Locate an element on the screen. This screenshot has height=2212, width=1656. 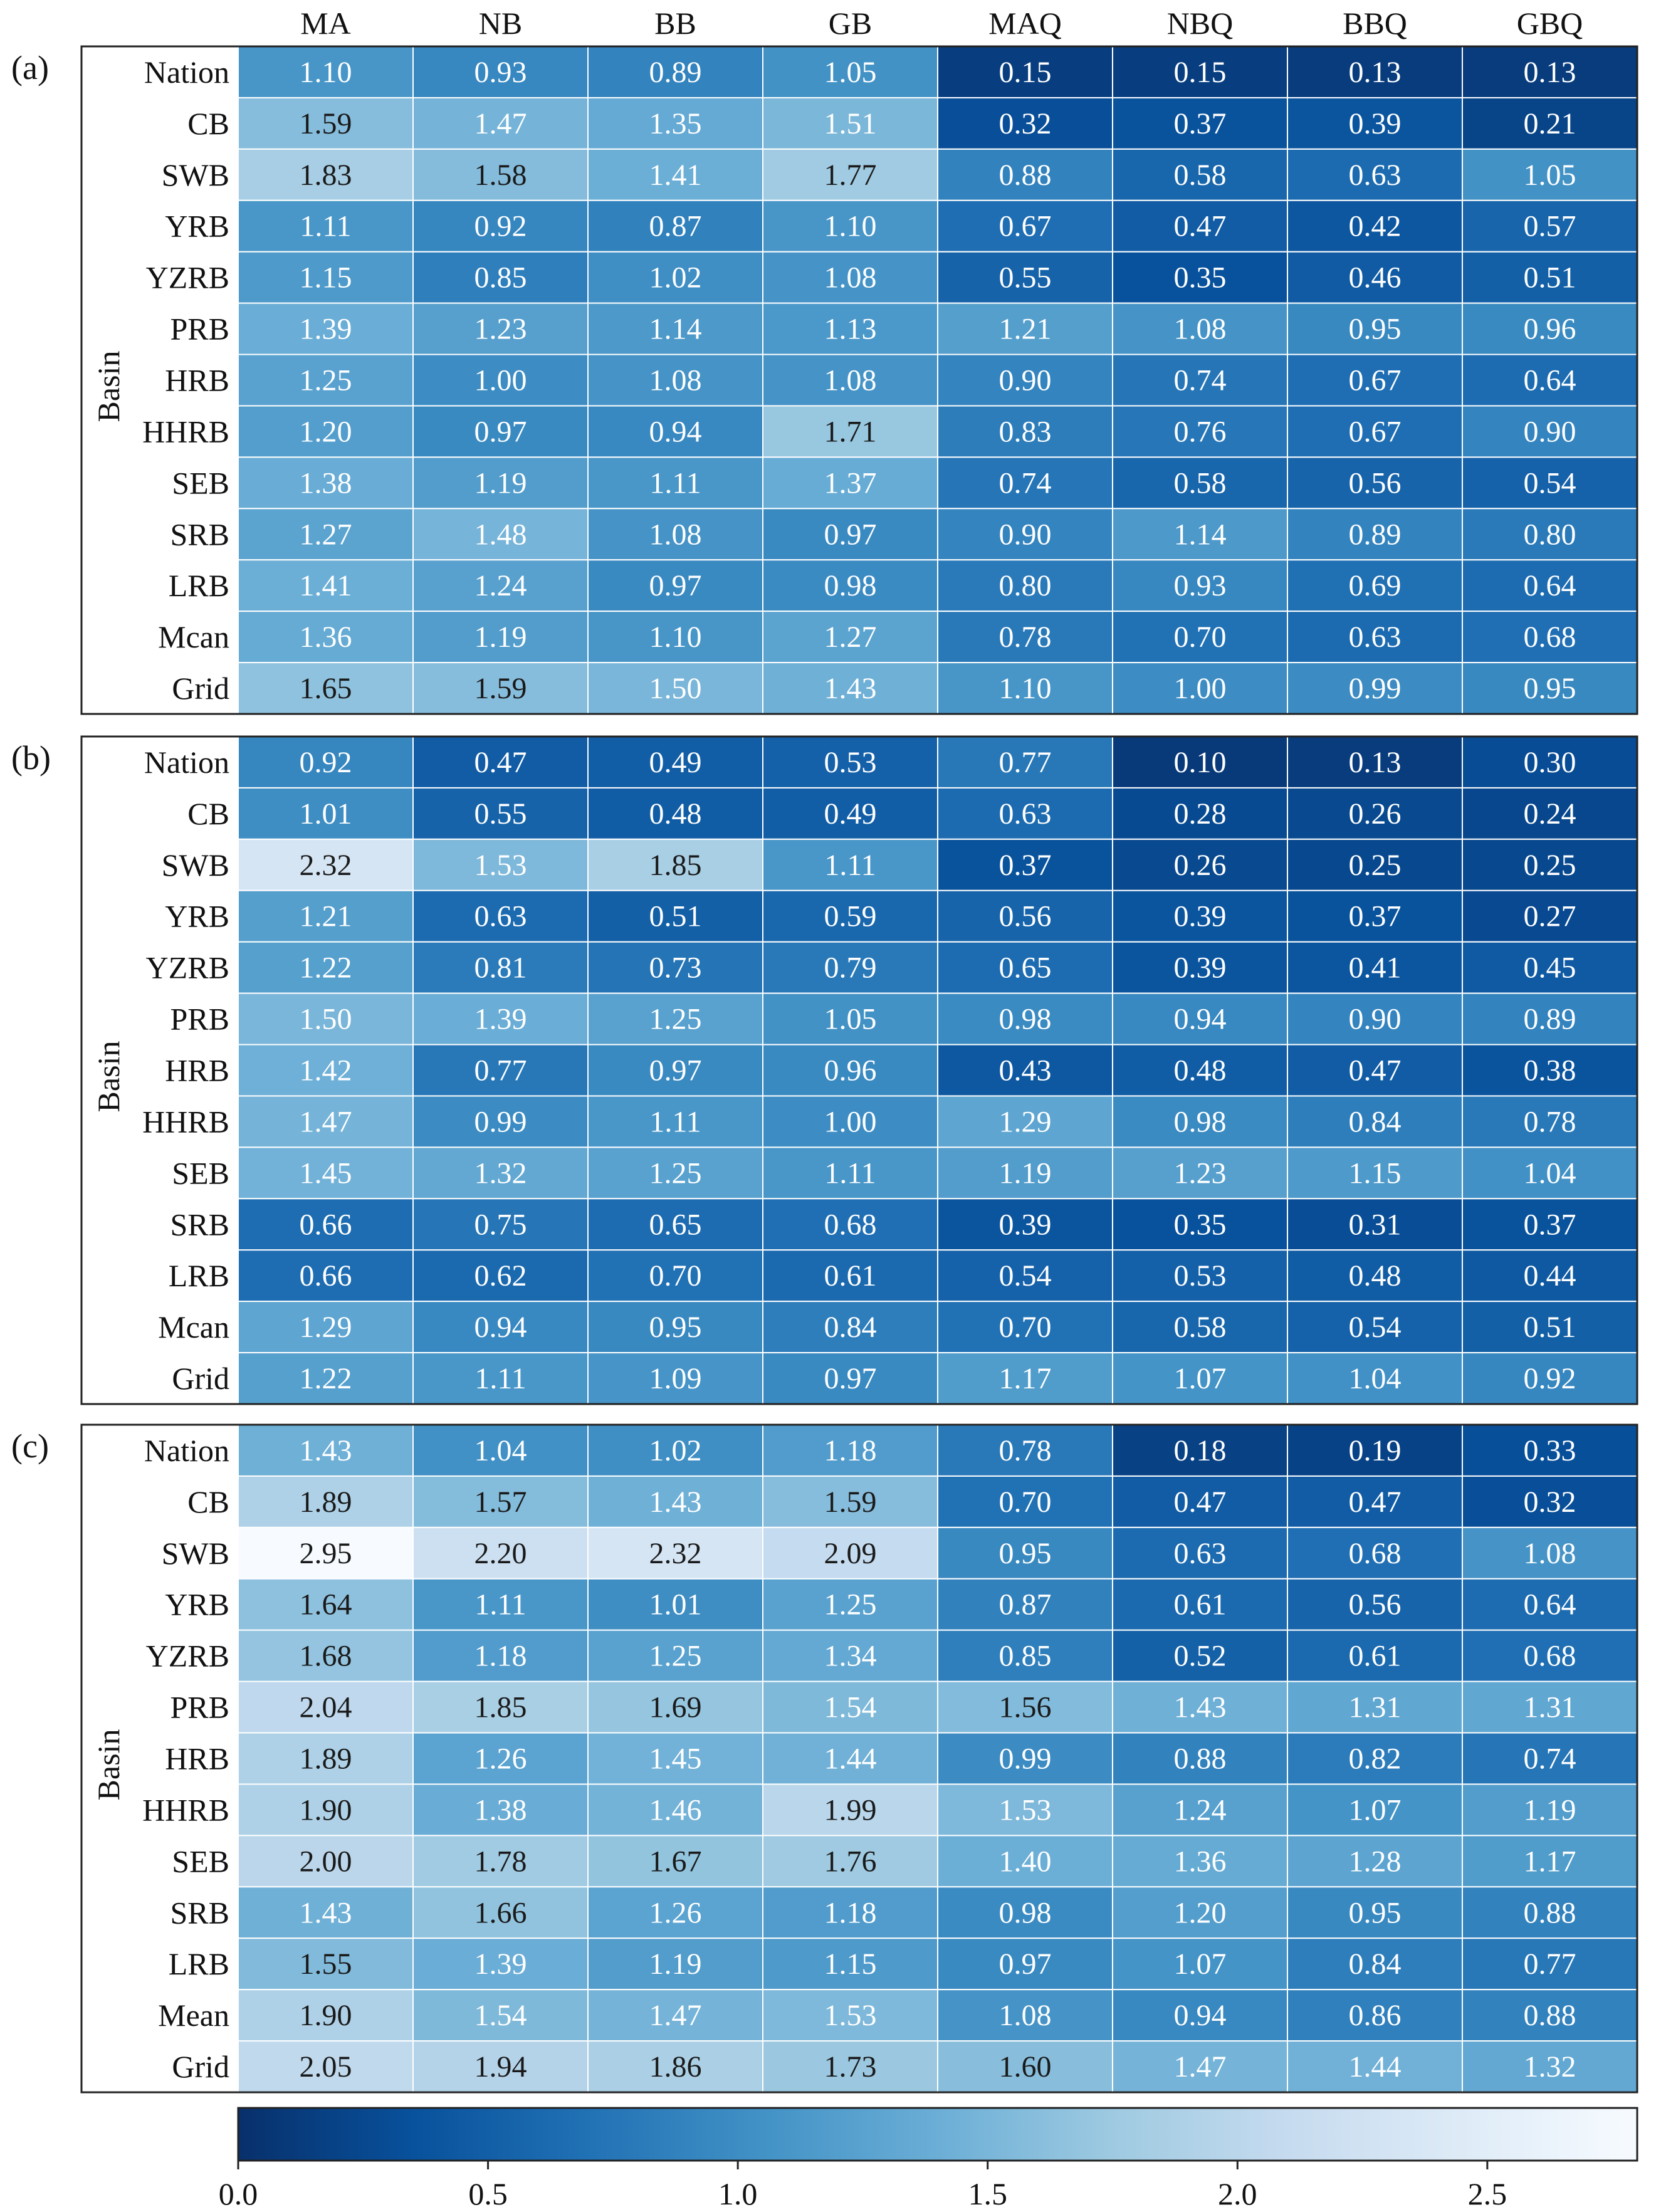
row-label-seb: SEB is located at coordinates (200, 1861).